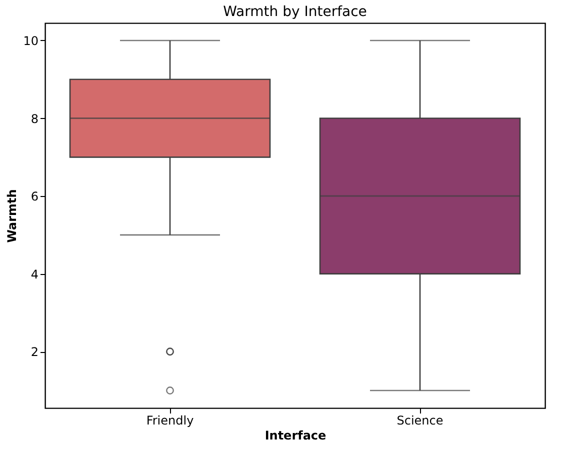 Image resolution: width=577 pixels, height=470 pixels. I want to click on x-axis-title: Interface, so click(295, 435).